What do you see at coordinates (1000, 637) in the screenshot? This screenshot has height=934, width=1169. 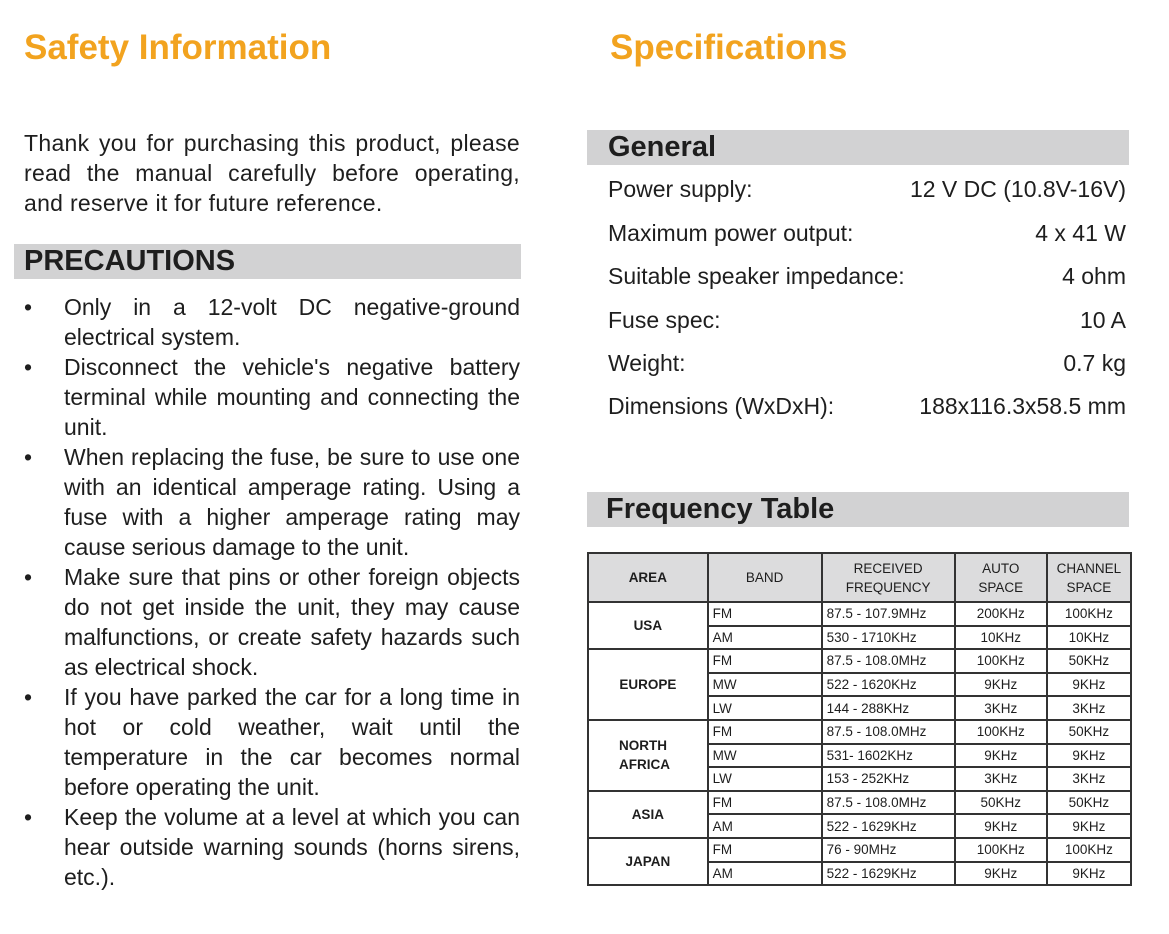 I see `auto-space-cell: 10KHz` at bounding box center [1000, 637].